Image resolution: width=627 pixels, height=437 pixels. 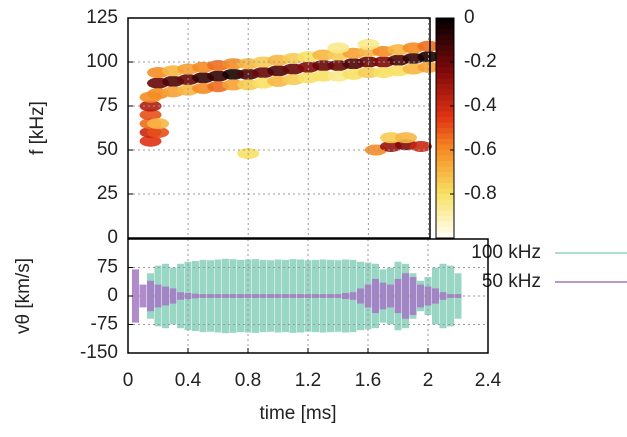 I want to click on colorbar-tick-label: -0.2, so click(x=480, y=61).